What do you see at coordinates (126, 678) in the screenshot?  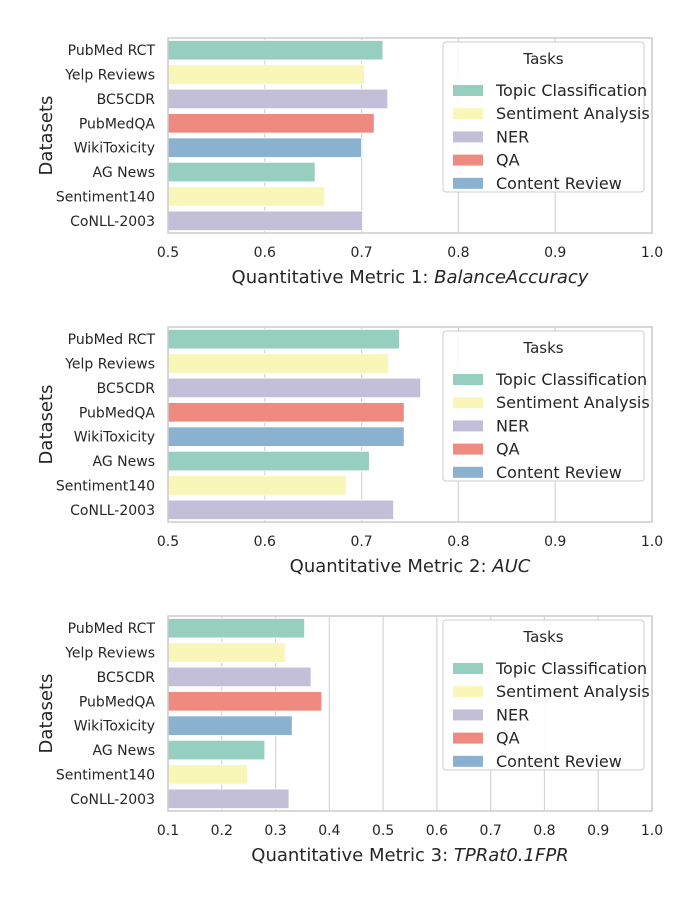 I see `y-tick-label: BC5CDR` at bounding box center [126, 678].